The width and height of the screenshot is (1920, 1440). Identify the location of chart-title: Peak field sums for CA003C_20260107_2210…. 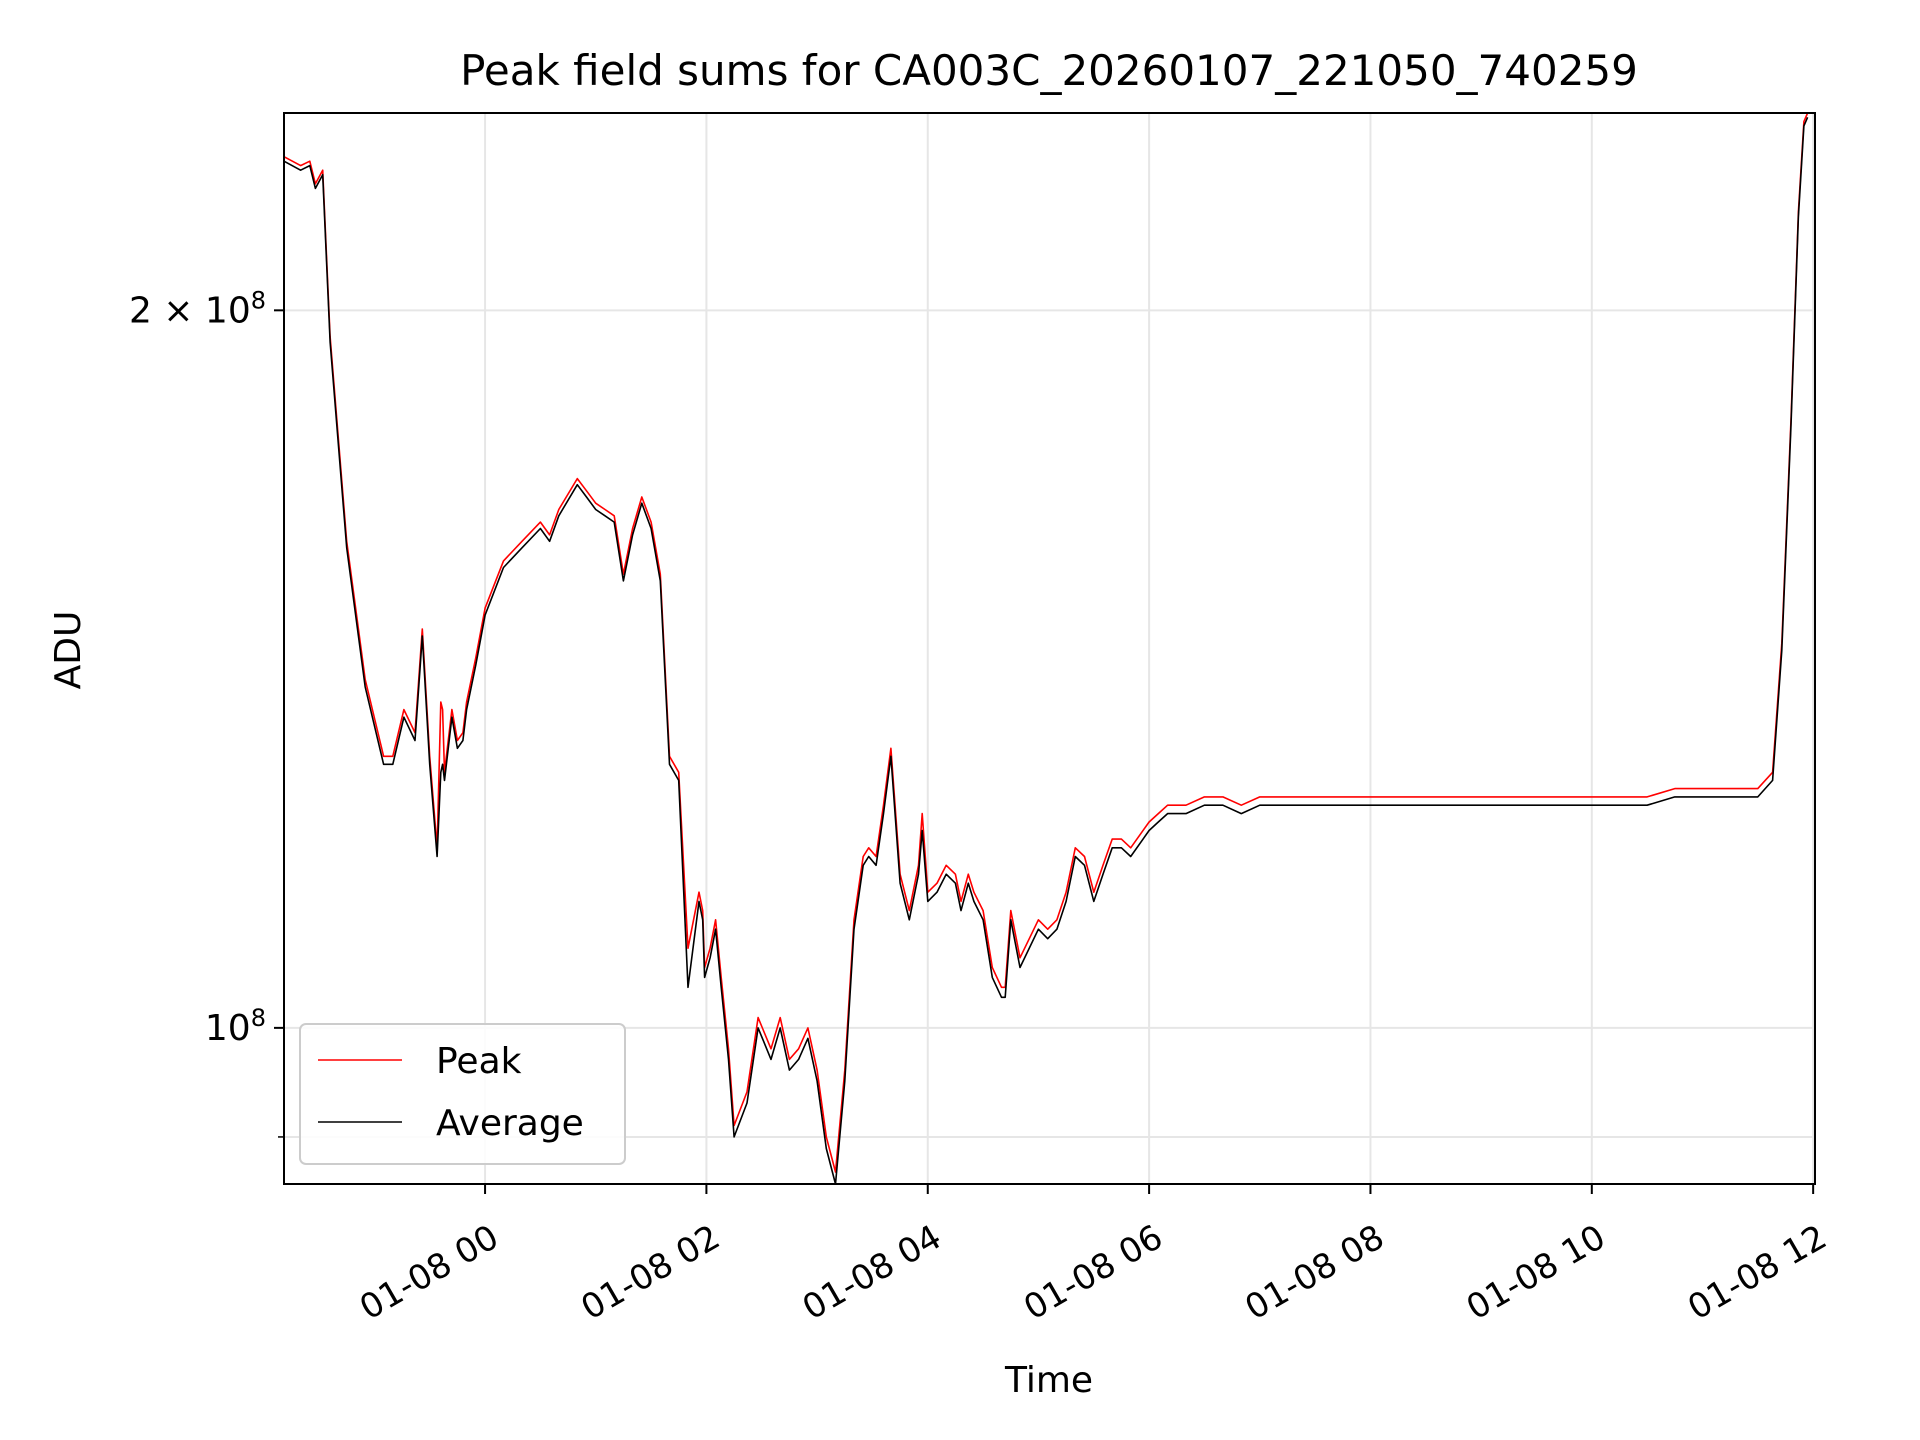
(1049, 70).